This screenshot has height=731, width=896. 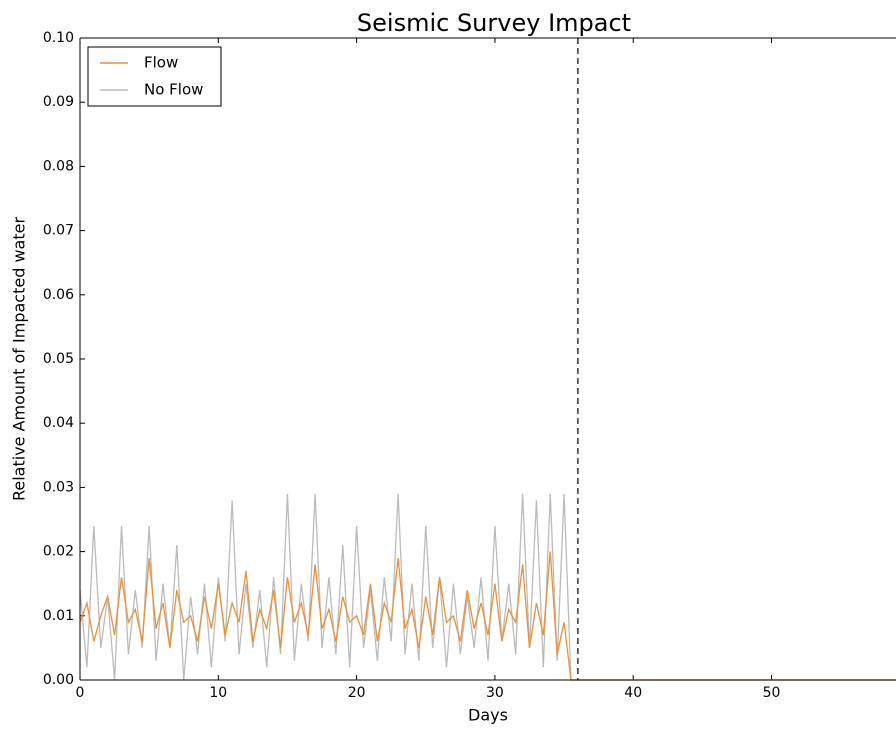 What do you see at coordinates (161, 63) in the screenshot?
I see `legend-label: Flow` at bounding box center [161, 63].